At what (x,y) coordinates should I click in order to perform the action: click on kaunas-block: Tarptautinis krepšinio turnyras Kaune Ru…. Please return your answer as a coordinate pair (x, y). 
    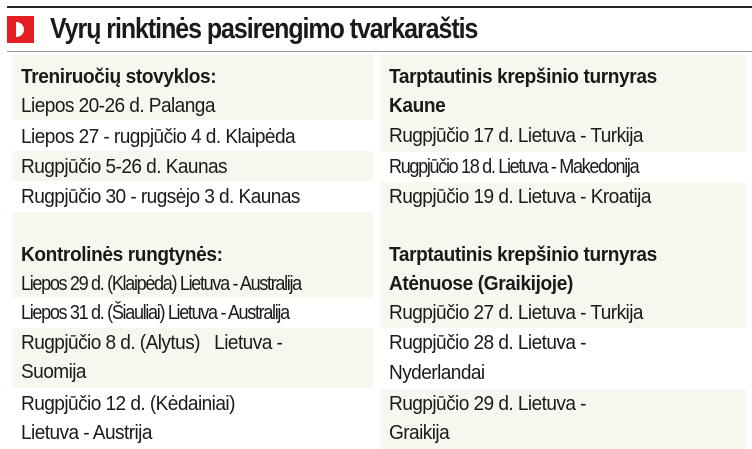
    Looking at the image, I should click on (563, 103).